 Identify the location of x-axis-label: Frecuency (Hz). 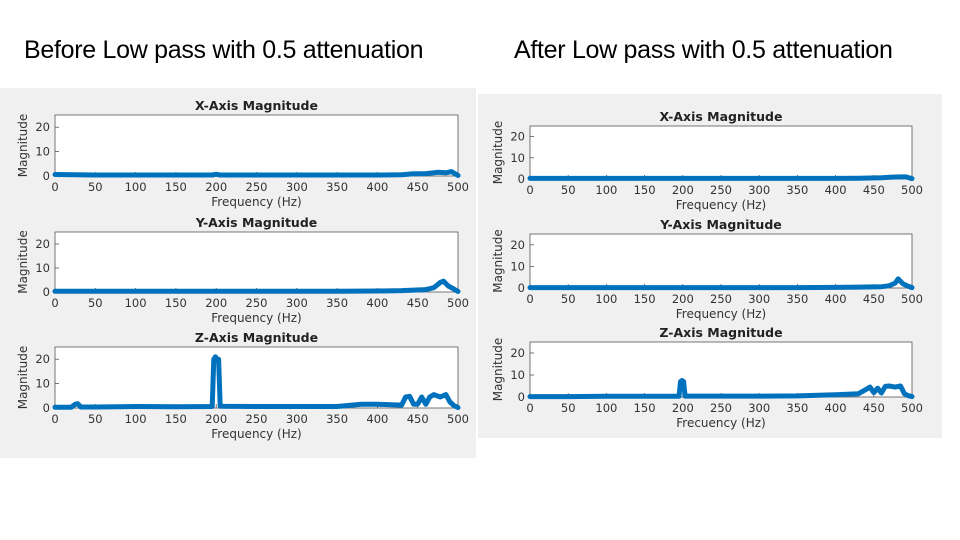
(720, 423).